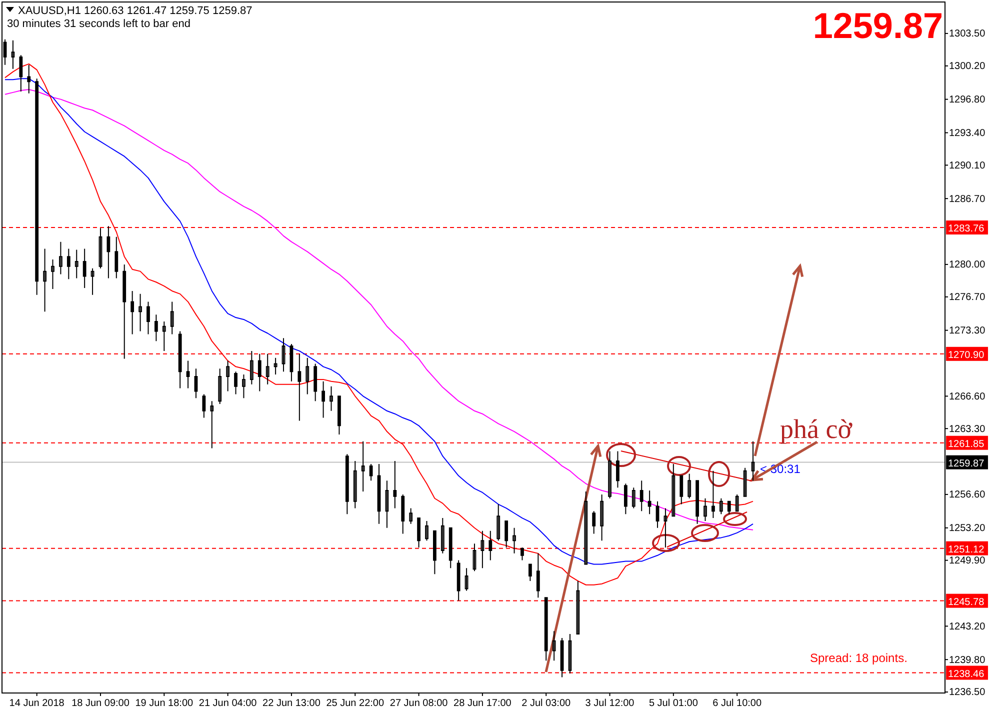 The width and height of the screenshot is (989, 719). Describe the element at coordinates (737, 704) in the screenshot. I see `x-tick-label: 6 Jul 10:00` at that location.